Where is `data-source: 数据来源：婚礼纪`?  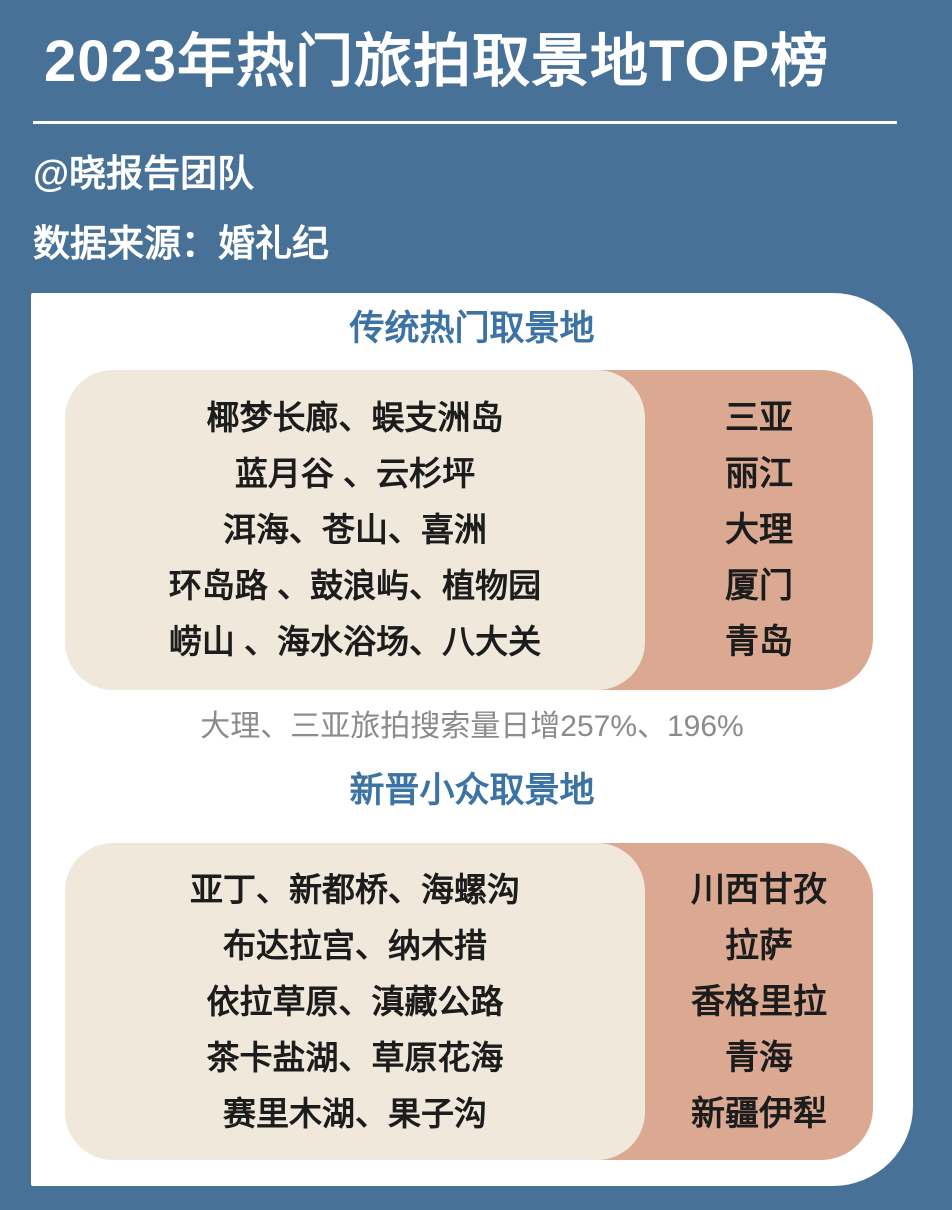 data-source: 数据来源：婚礼纪 is located at coordinates (181, 243).